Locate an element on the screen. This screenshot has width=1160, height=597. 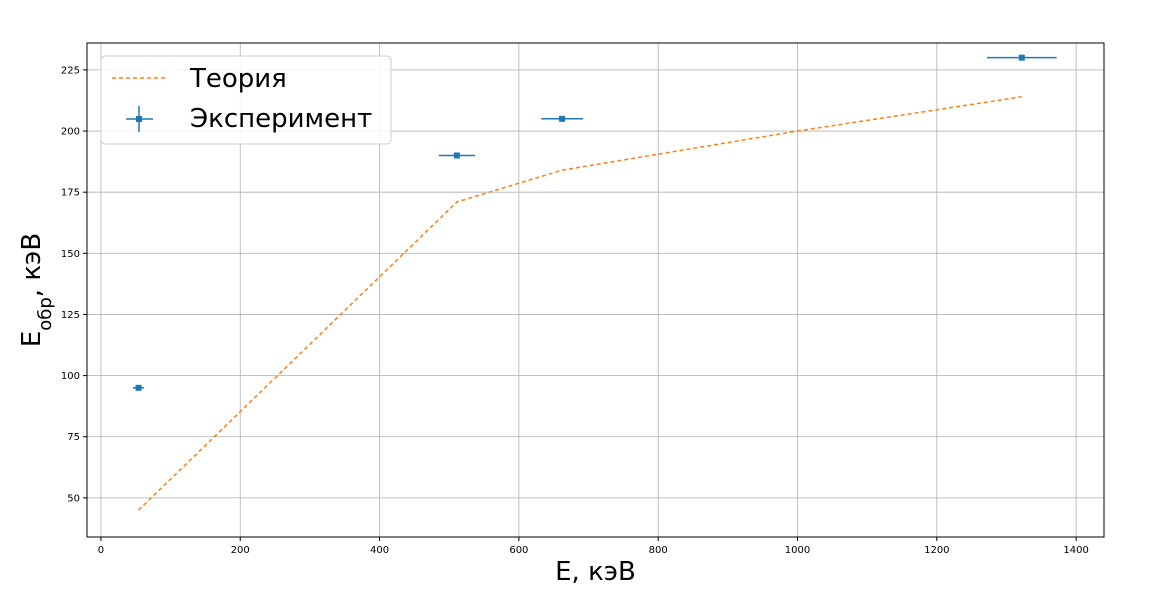
y-tick-label: 200 is located at coordinates (70, 132).